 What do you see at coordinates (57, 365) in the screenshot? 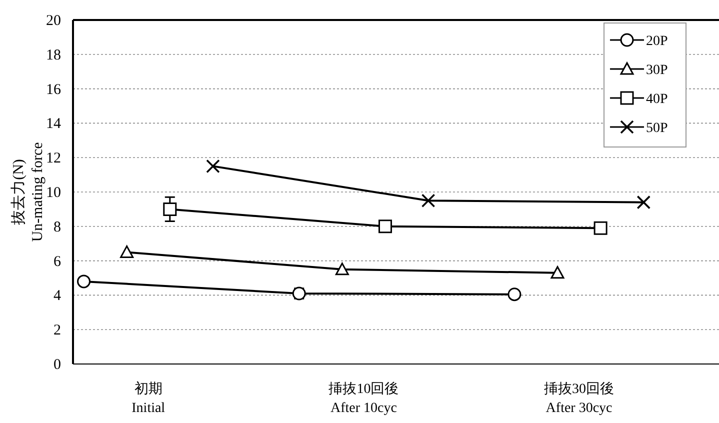
I see `y-tick-label: 0` at bounding box center [57, 365].